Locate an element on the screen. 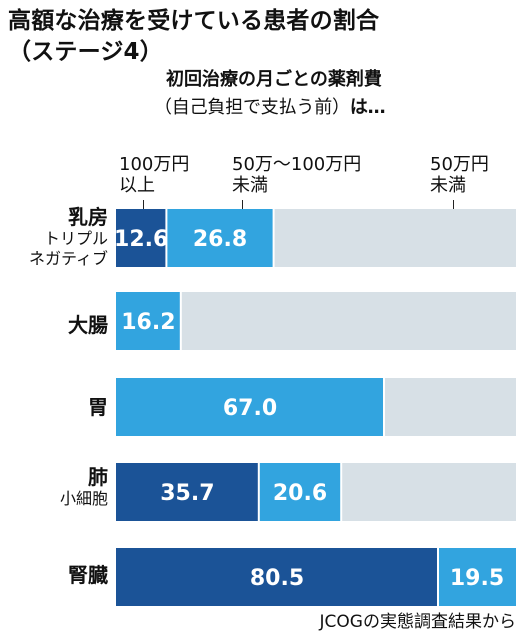 The height and width of the screenshot is (639, 522). legend-low-line2: 未満 is located at coordinates (448, 185).